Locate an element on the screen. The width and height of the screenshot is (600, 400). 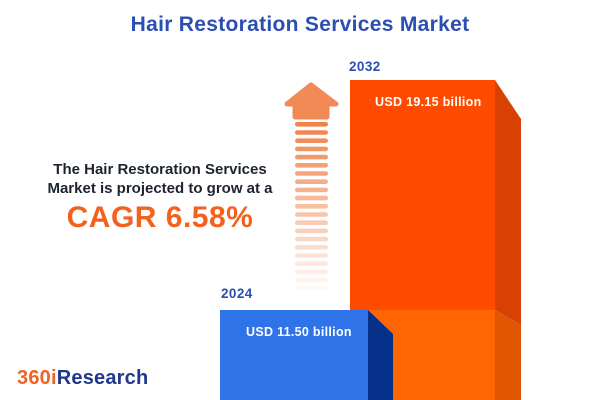
page-title: Hair Restoration Services Market is located at coordinates (300, 24).